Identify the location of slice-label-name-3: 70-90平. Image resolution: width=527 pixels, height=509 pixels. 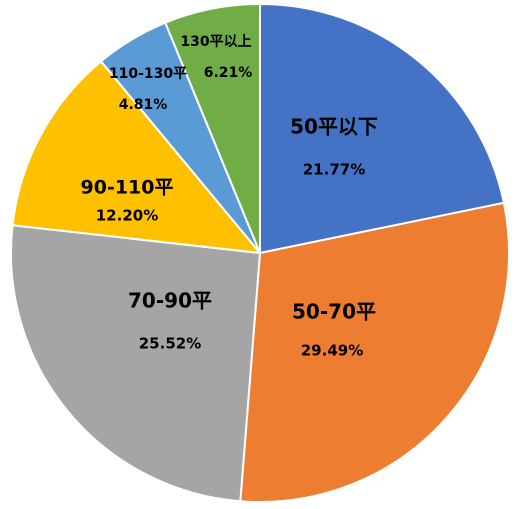
(170, 301).